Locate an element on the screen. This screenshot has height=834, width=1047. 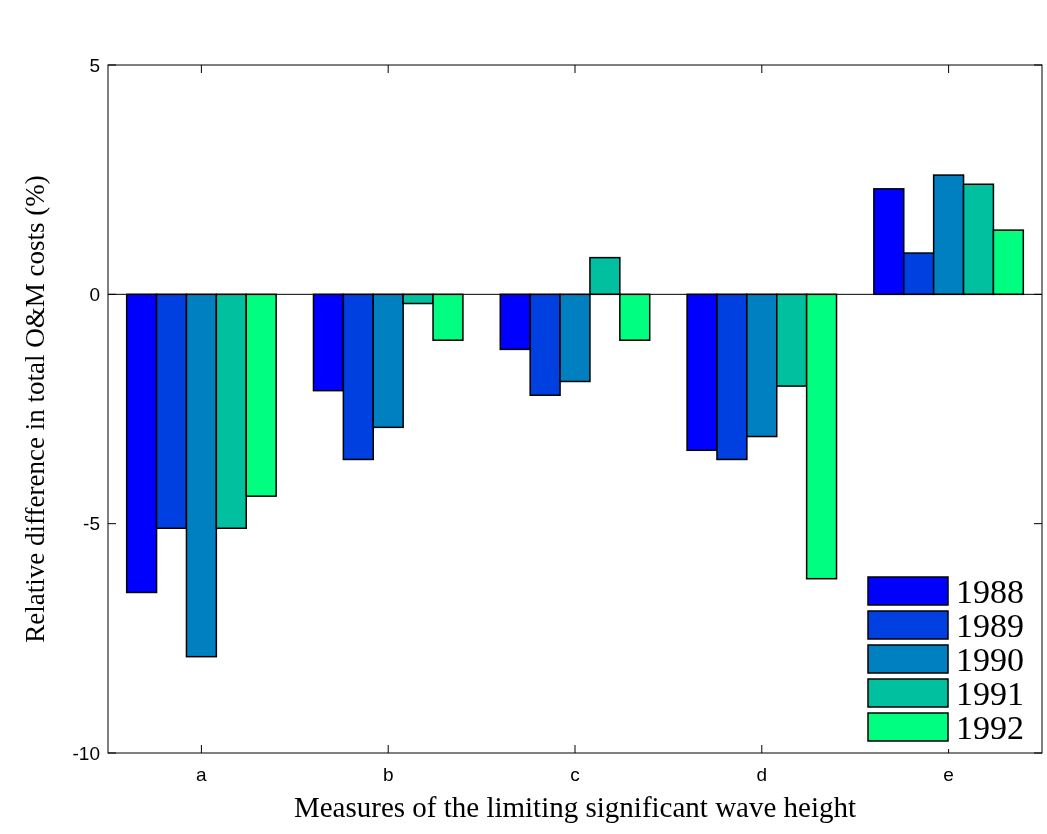
x-tick-label: c is located at coordinates (575, 774).